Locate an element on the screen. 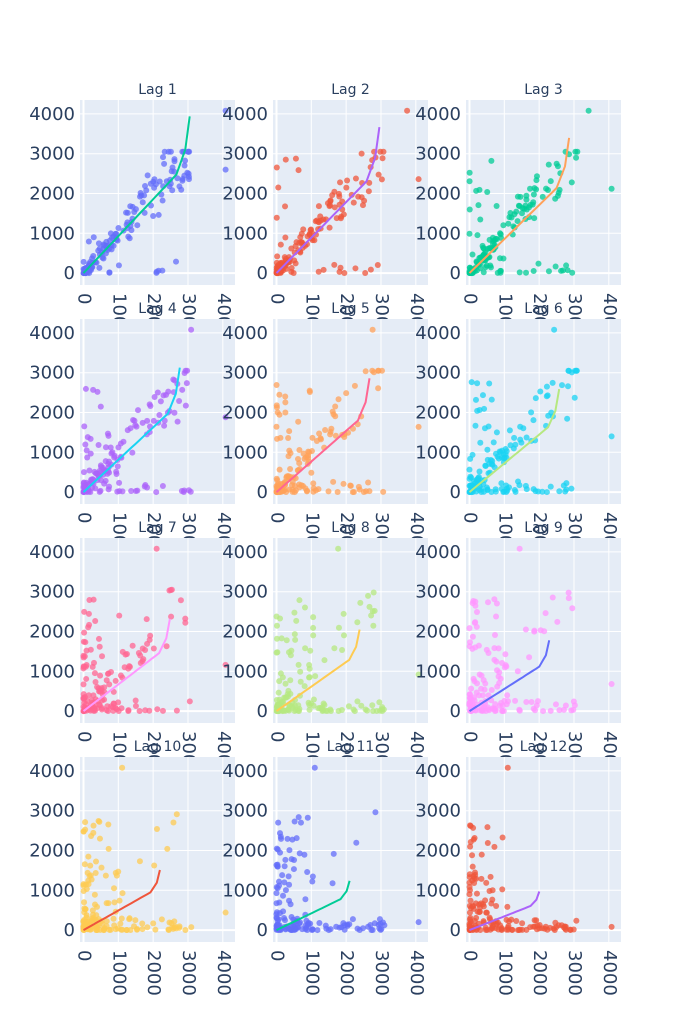 The width and height of the screenshot is (700, 1024). subplot-title: Lag 11 is located at coordinates (351, 747).